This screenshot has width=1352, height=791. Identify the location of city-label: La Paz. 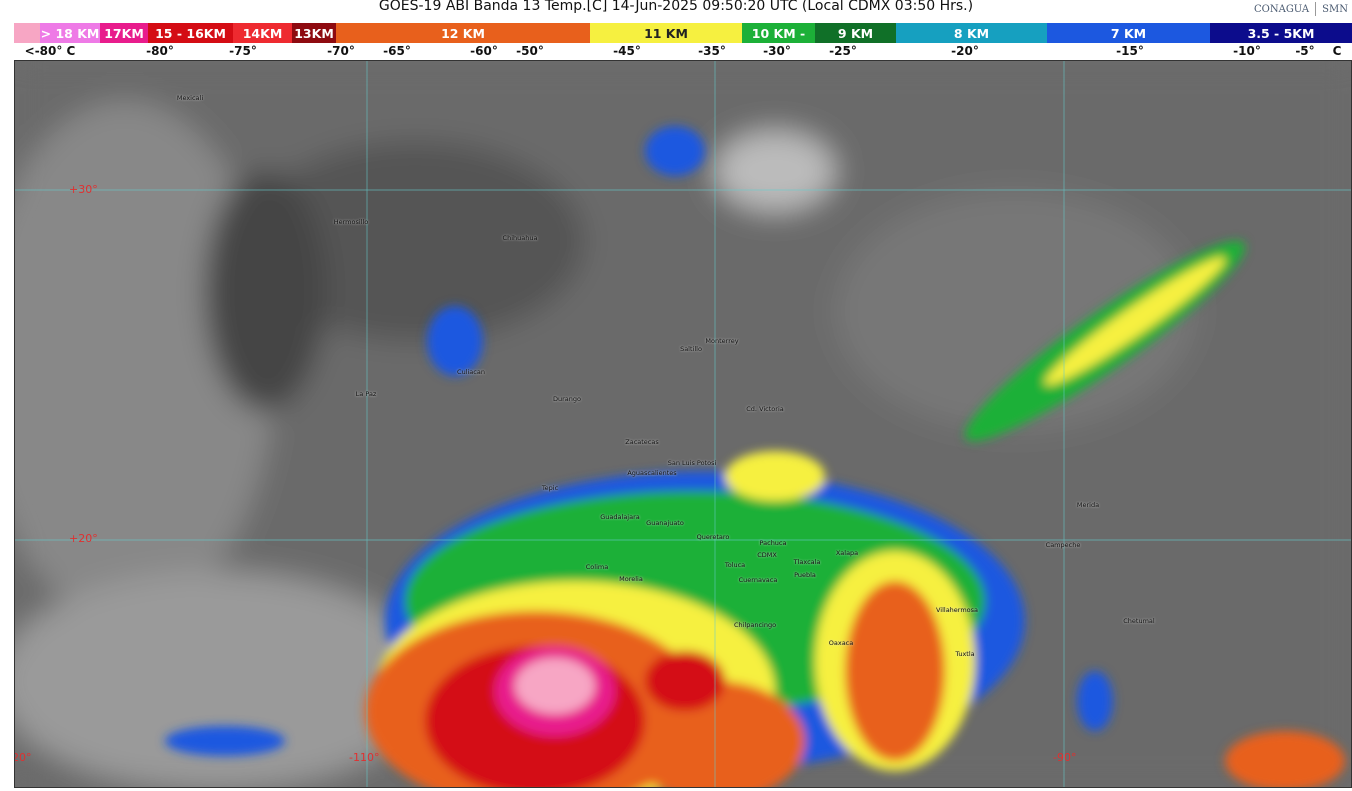
(366, 394).